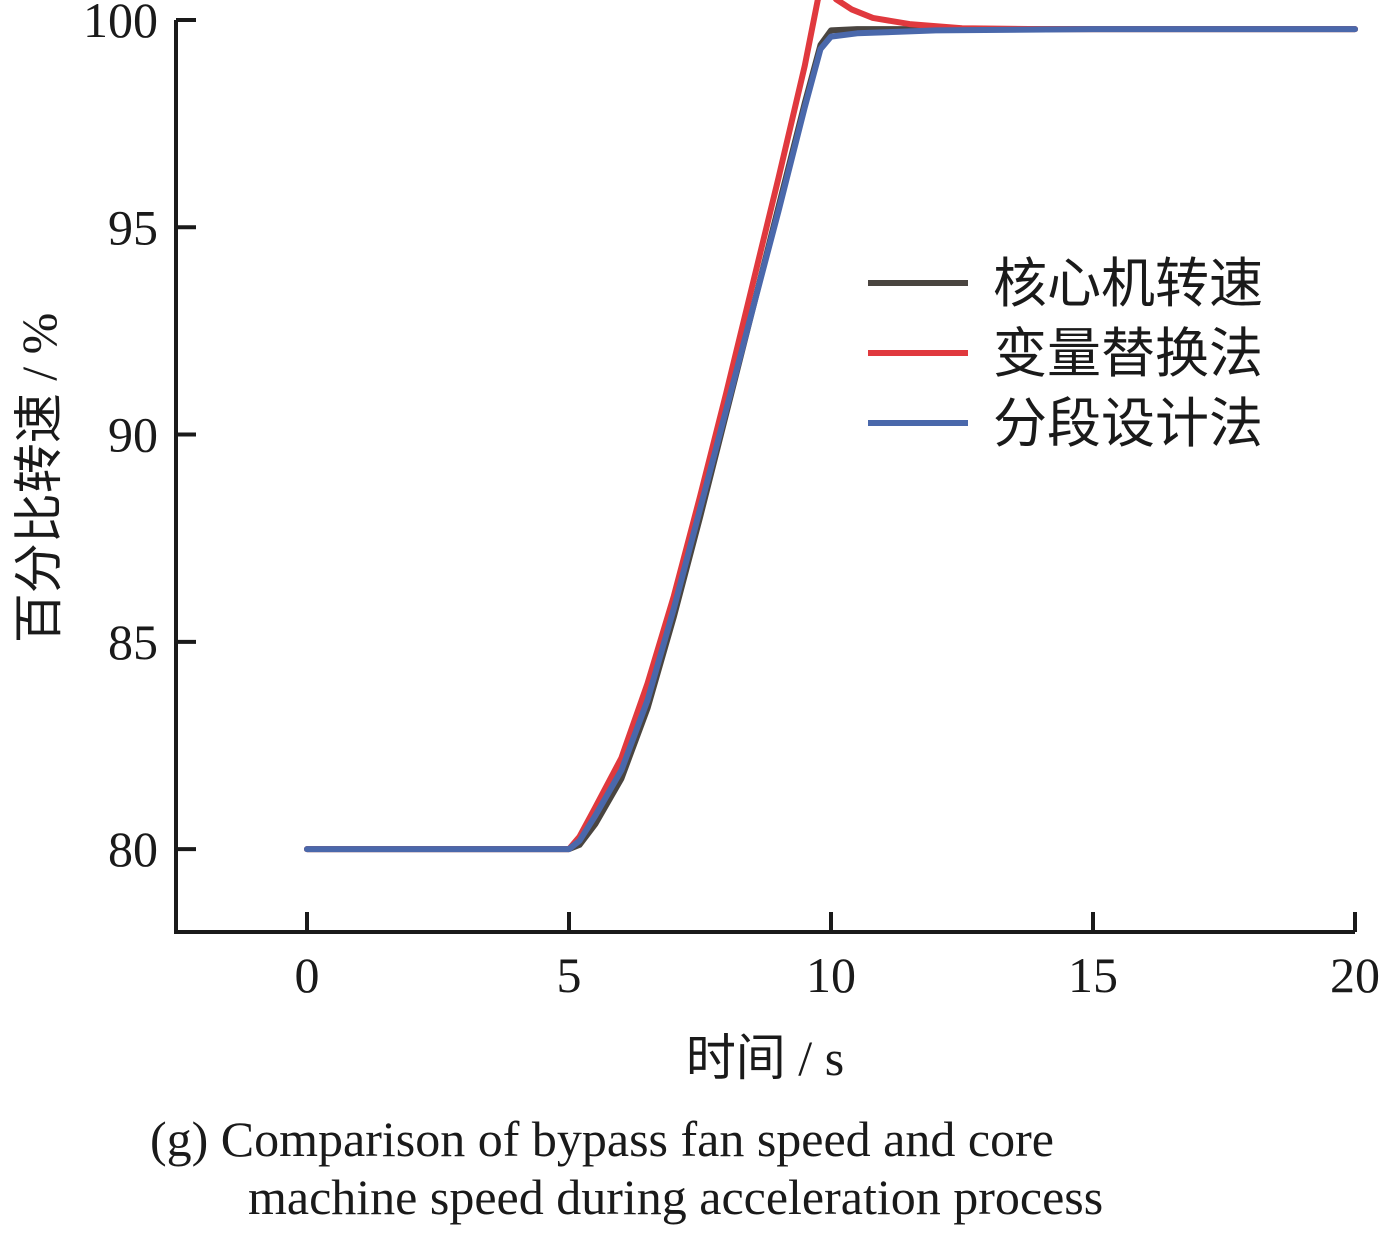  I want to click on x-tick-label: 20, so click(1355, 975).